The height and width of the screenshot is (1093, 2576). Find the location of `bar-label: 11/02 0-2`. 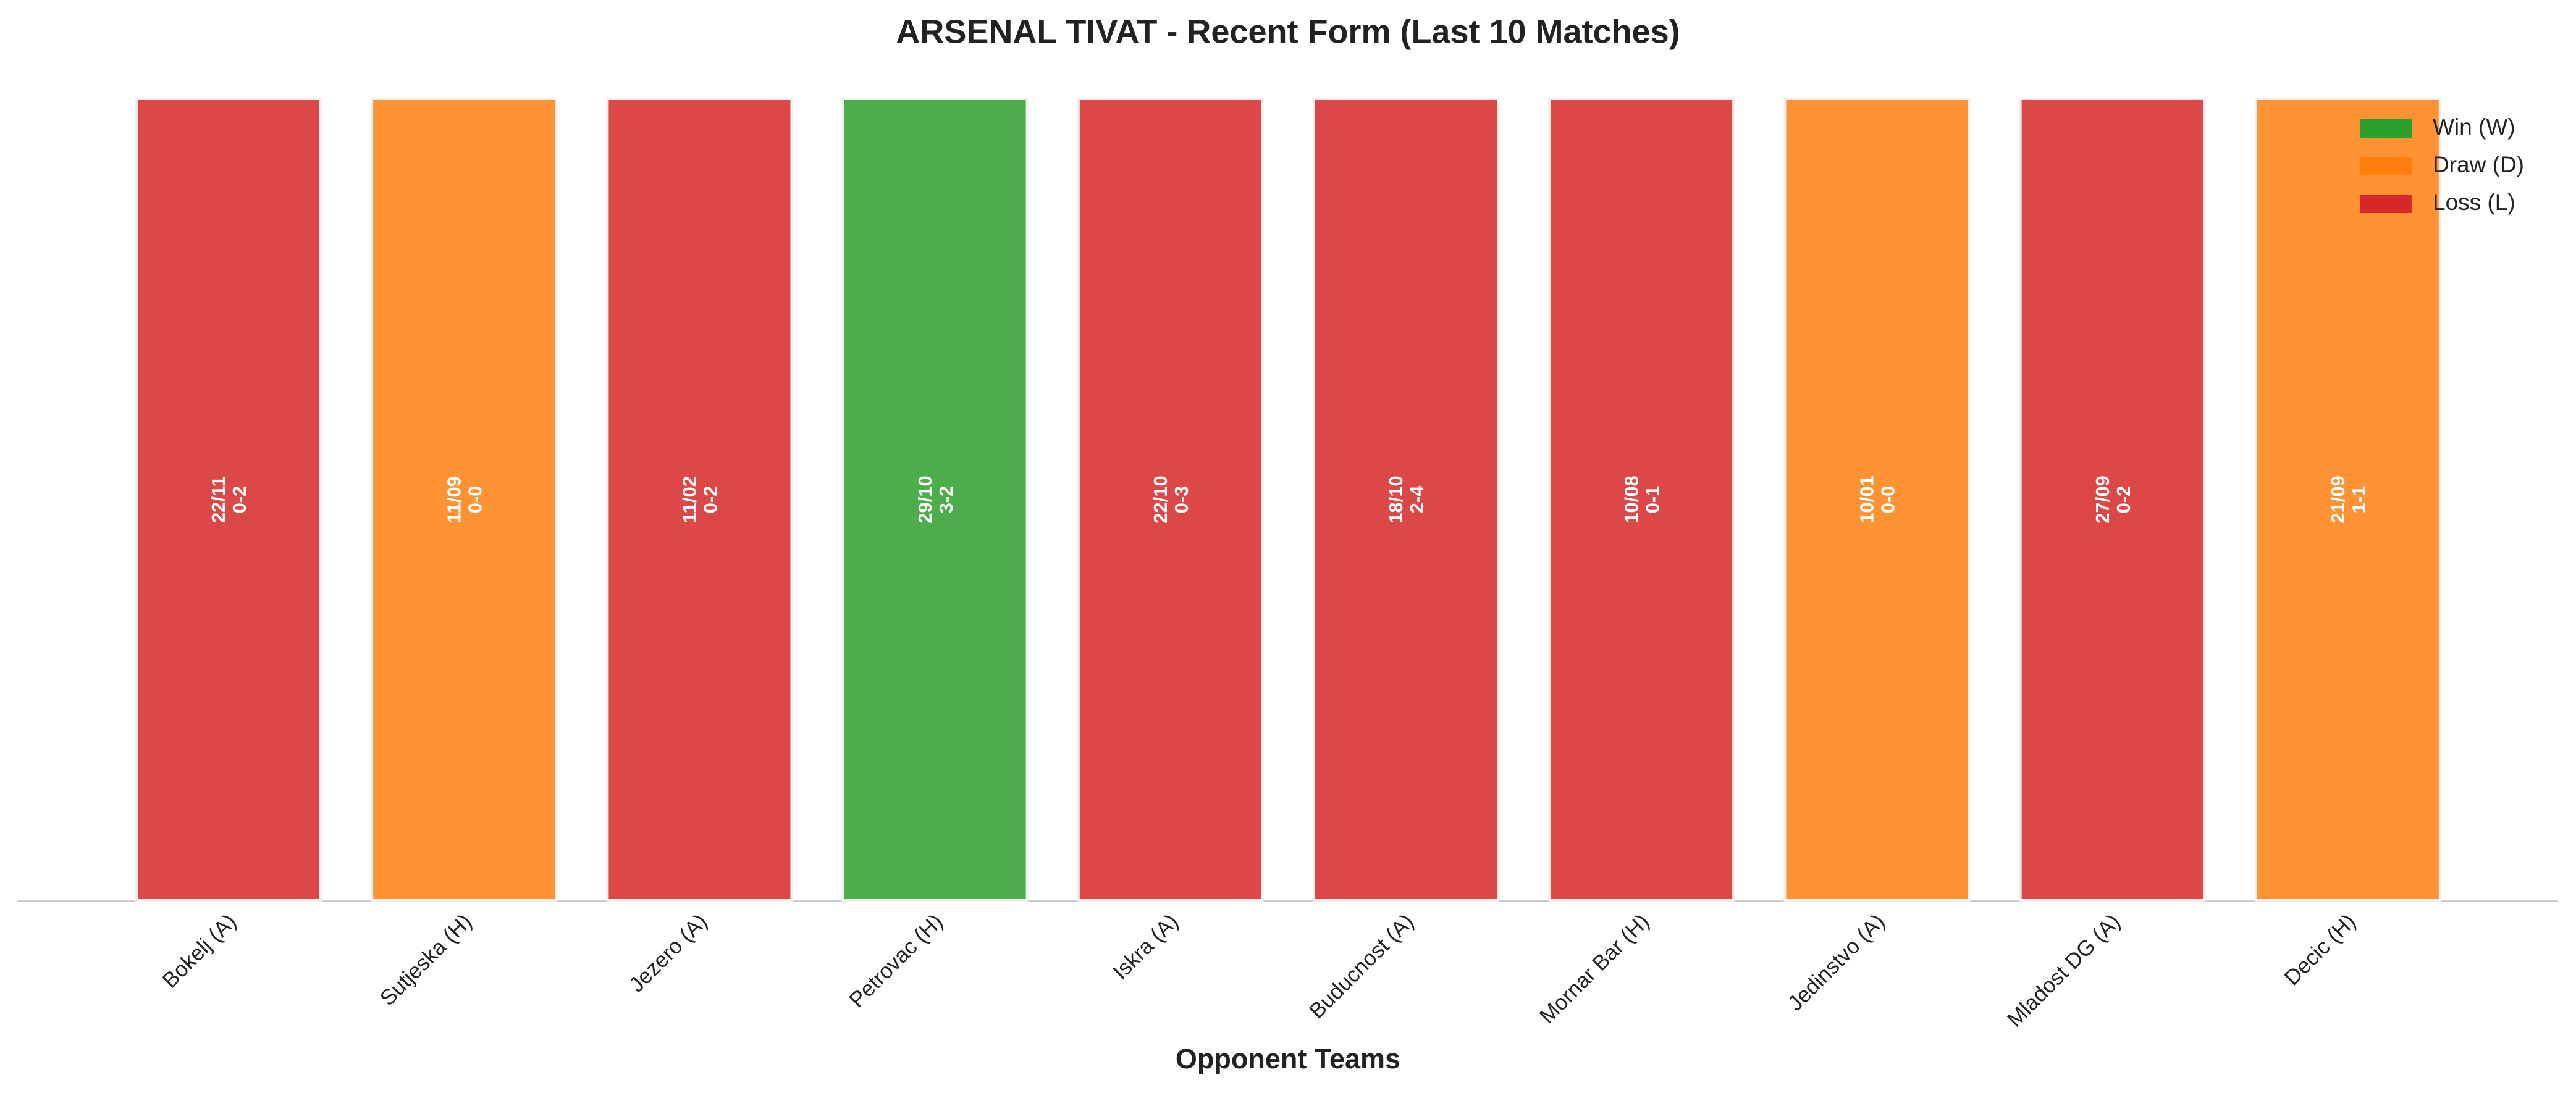

bar-label: 11/02 0-2 is located at coordinates (700, 499).